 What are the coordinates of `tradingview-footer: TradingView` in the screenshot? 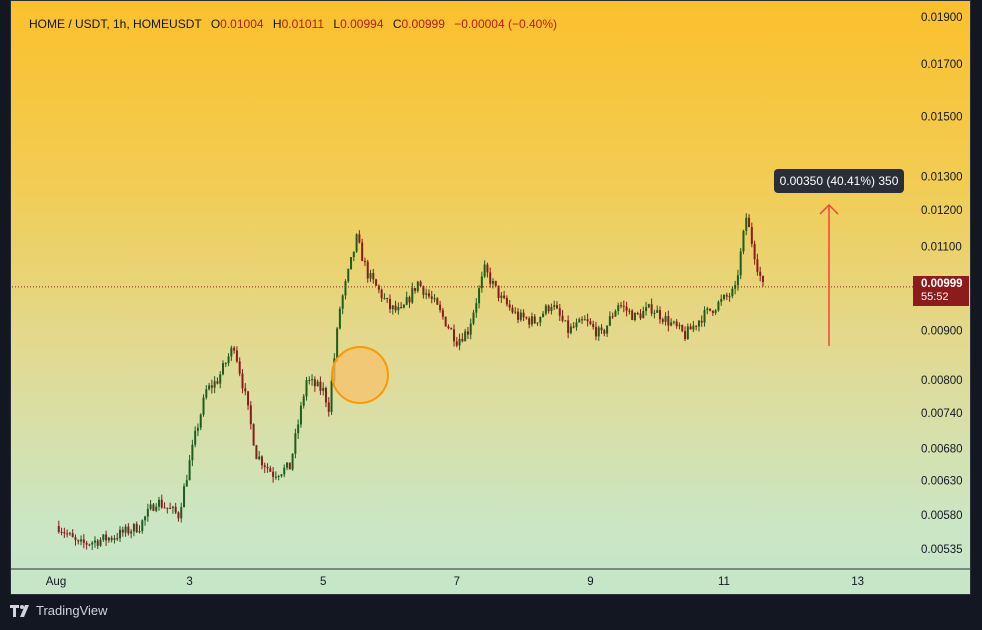 It's located at (59, 610).